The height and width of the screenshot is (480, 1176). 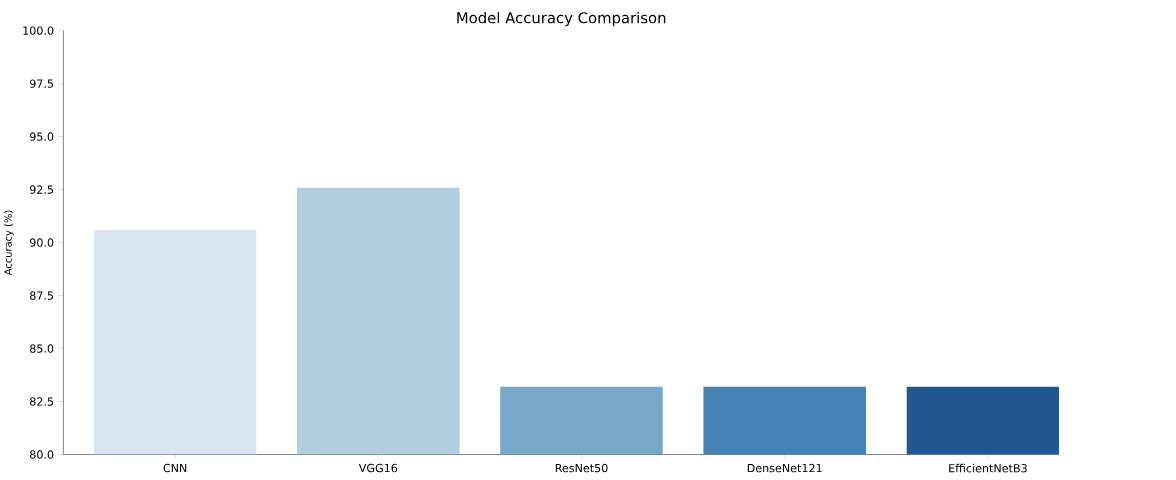 I want to click on y-tick-label: 97.5, so click(x=41, y=84).